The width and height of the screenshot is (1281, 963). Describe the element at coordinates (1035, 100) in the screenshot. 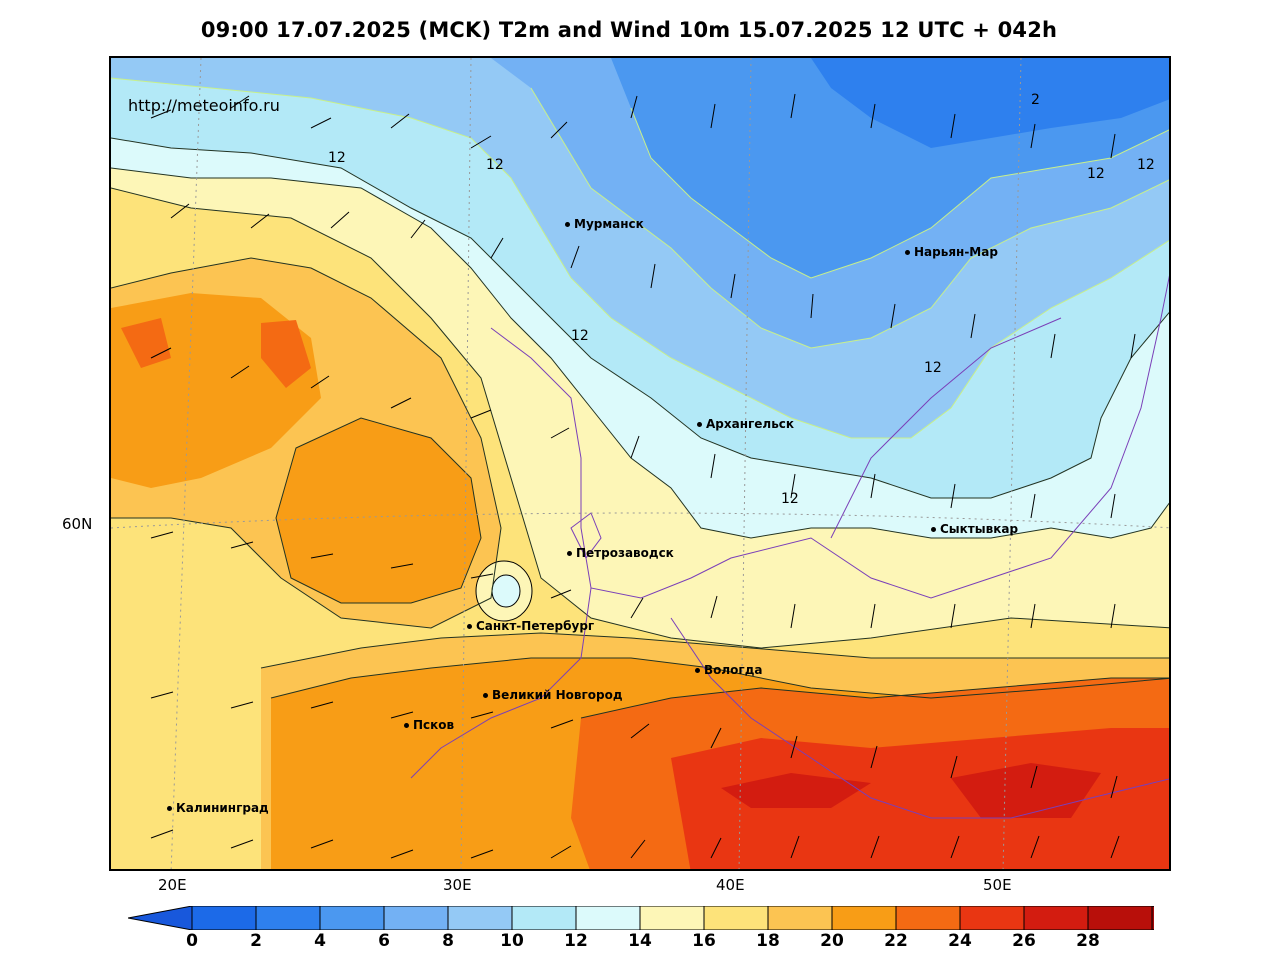

I see `isotherm-label: 2` at that location.